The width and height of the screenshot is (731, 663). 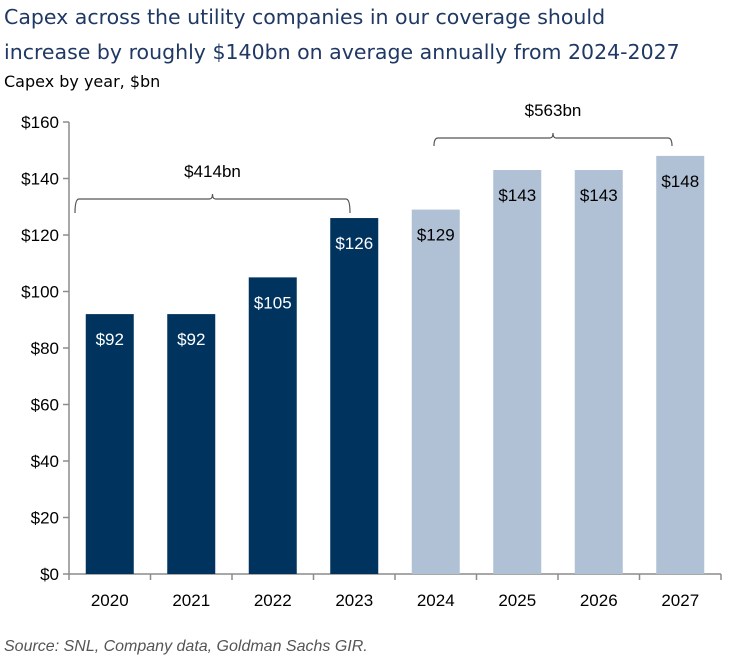 I want to click on bar-2023, so click(x=354, y=396).